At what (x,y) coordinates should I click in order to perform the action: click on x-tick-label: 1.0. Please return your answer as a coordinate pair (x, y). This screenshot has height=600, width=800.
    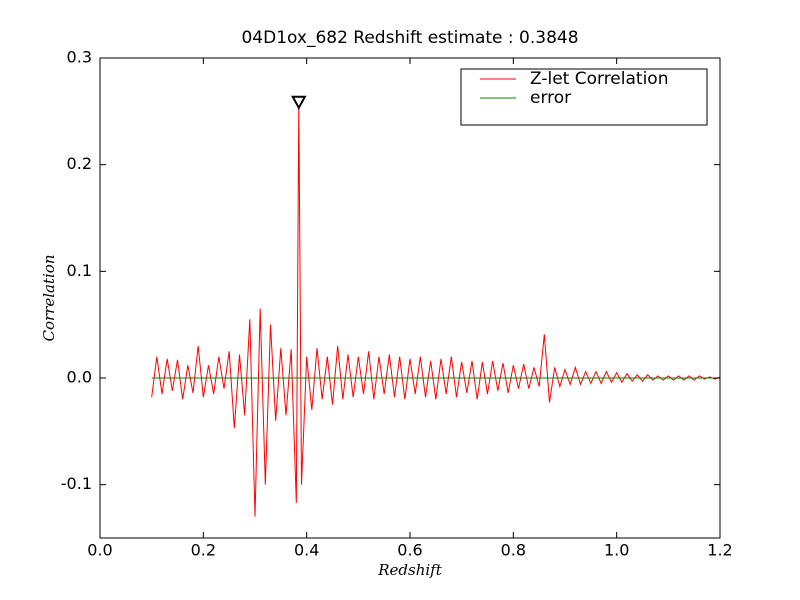
    Looking at the image, I should click on (616, 550).